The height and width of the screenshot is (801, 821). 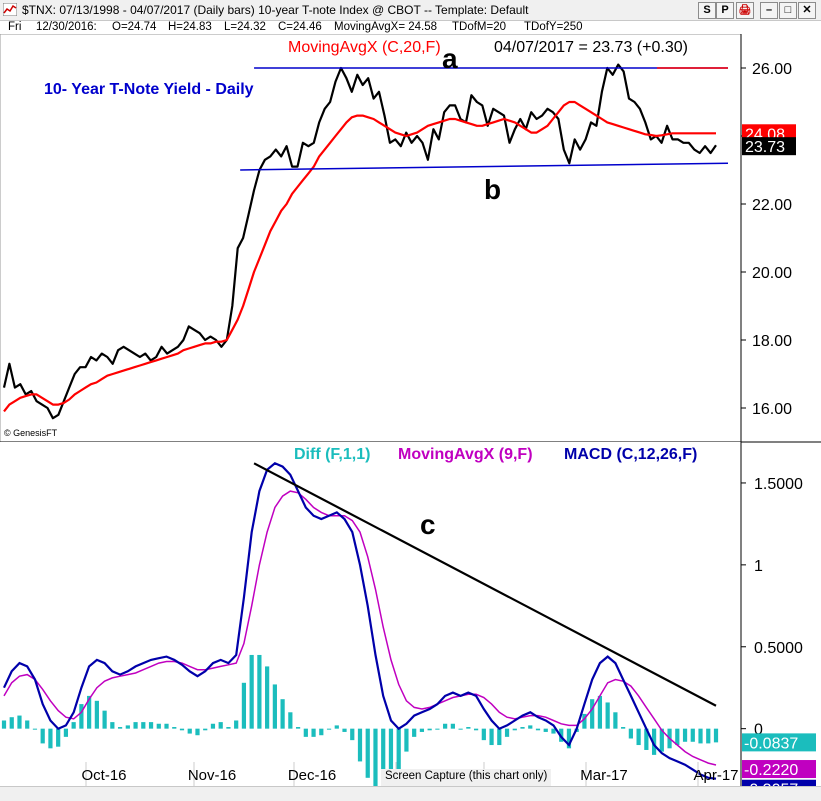 I want to click on info-high: H=24.83, so click(x=190, y=27).